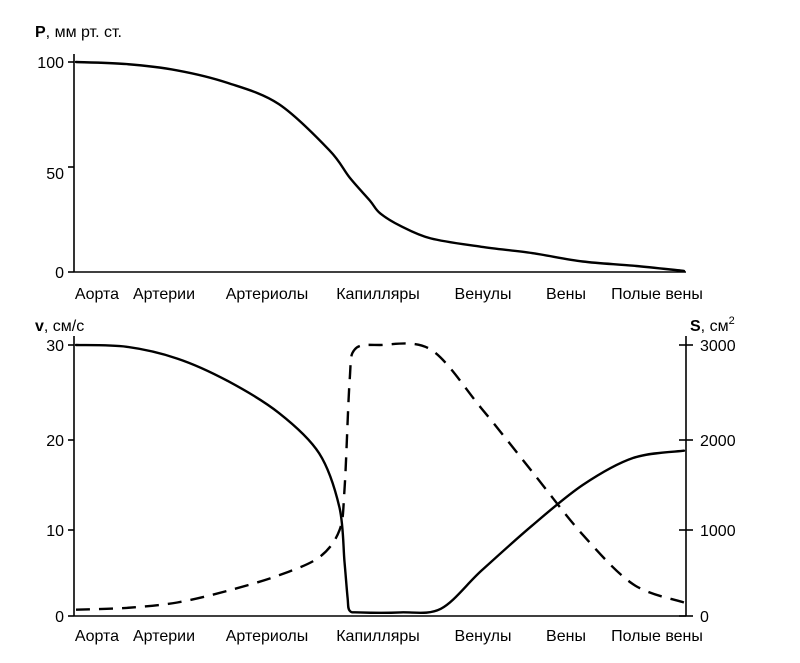 This screenshot has width=800, height=663. Describe the element at coordinates (55, 531) in the screenshot. I see `velocity-tick-label-10: 10` at that location.